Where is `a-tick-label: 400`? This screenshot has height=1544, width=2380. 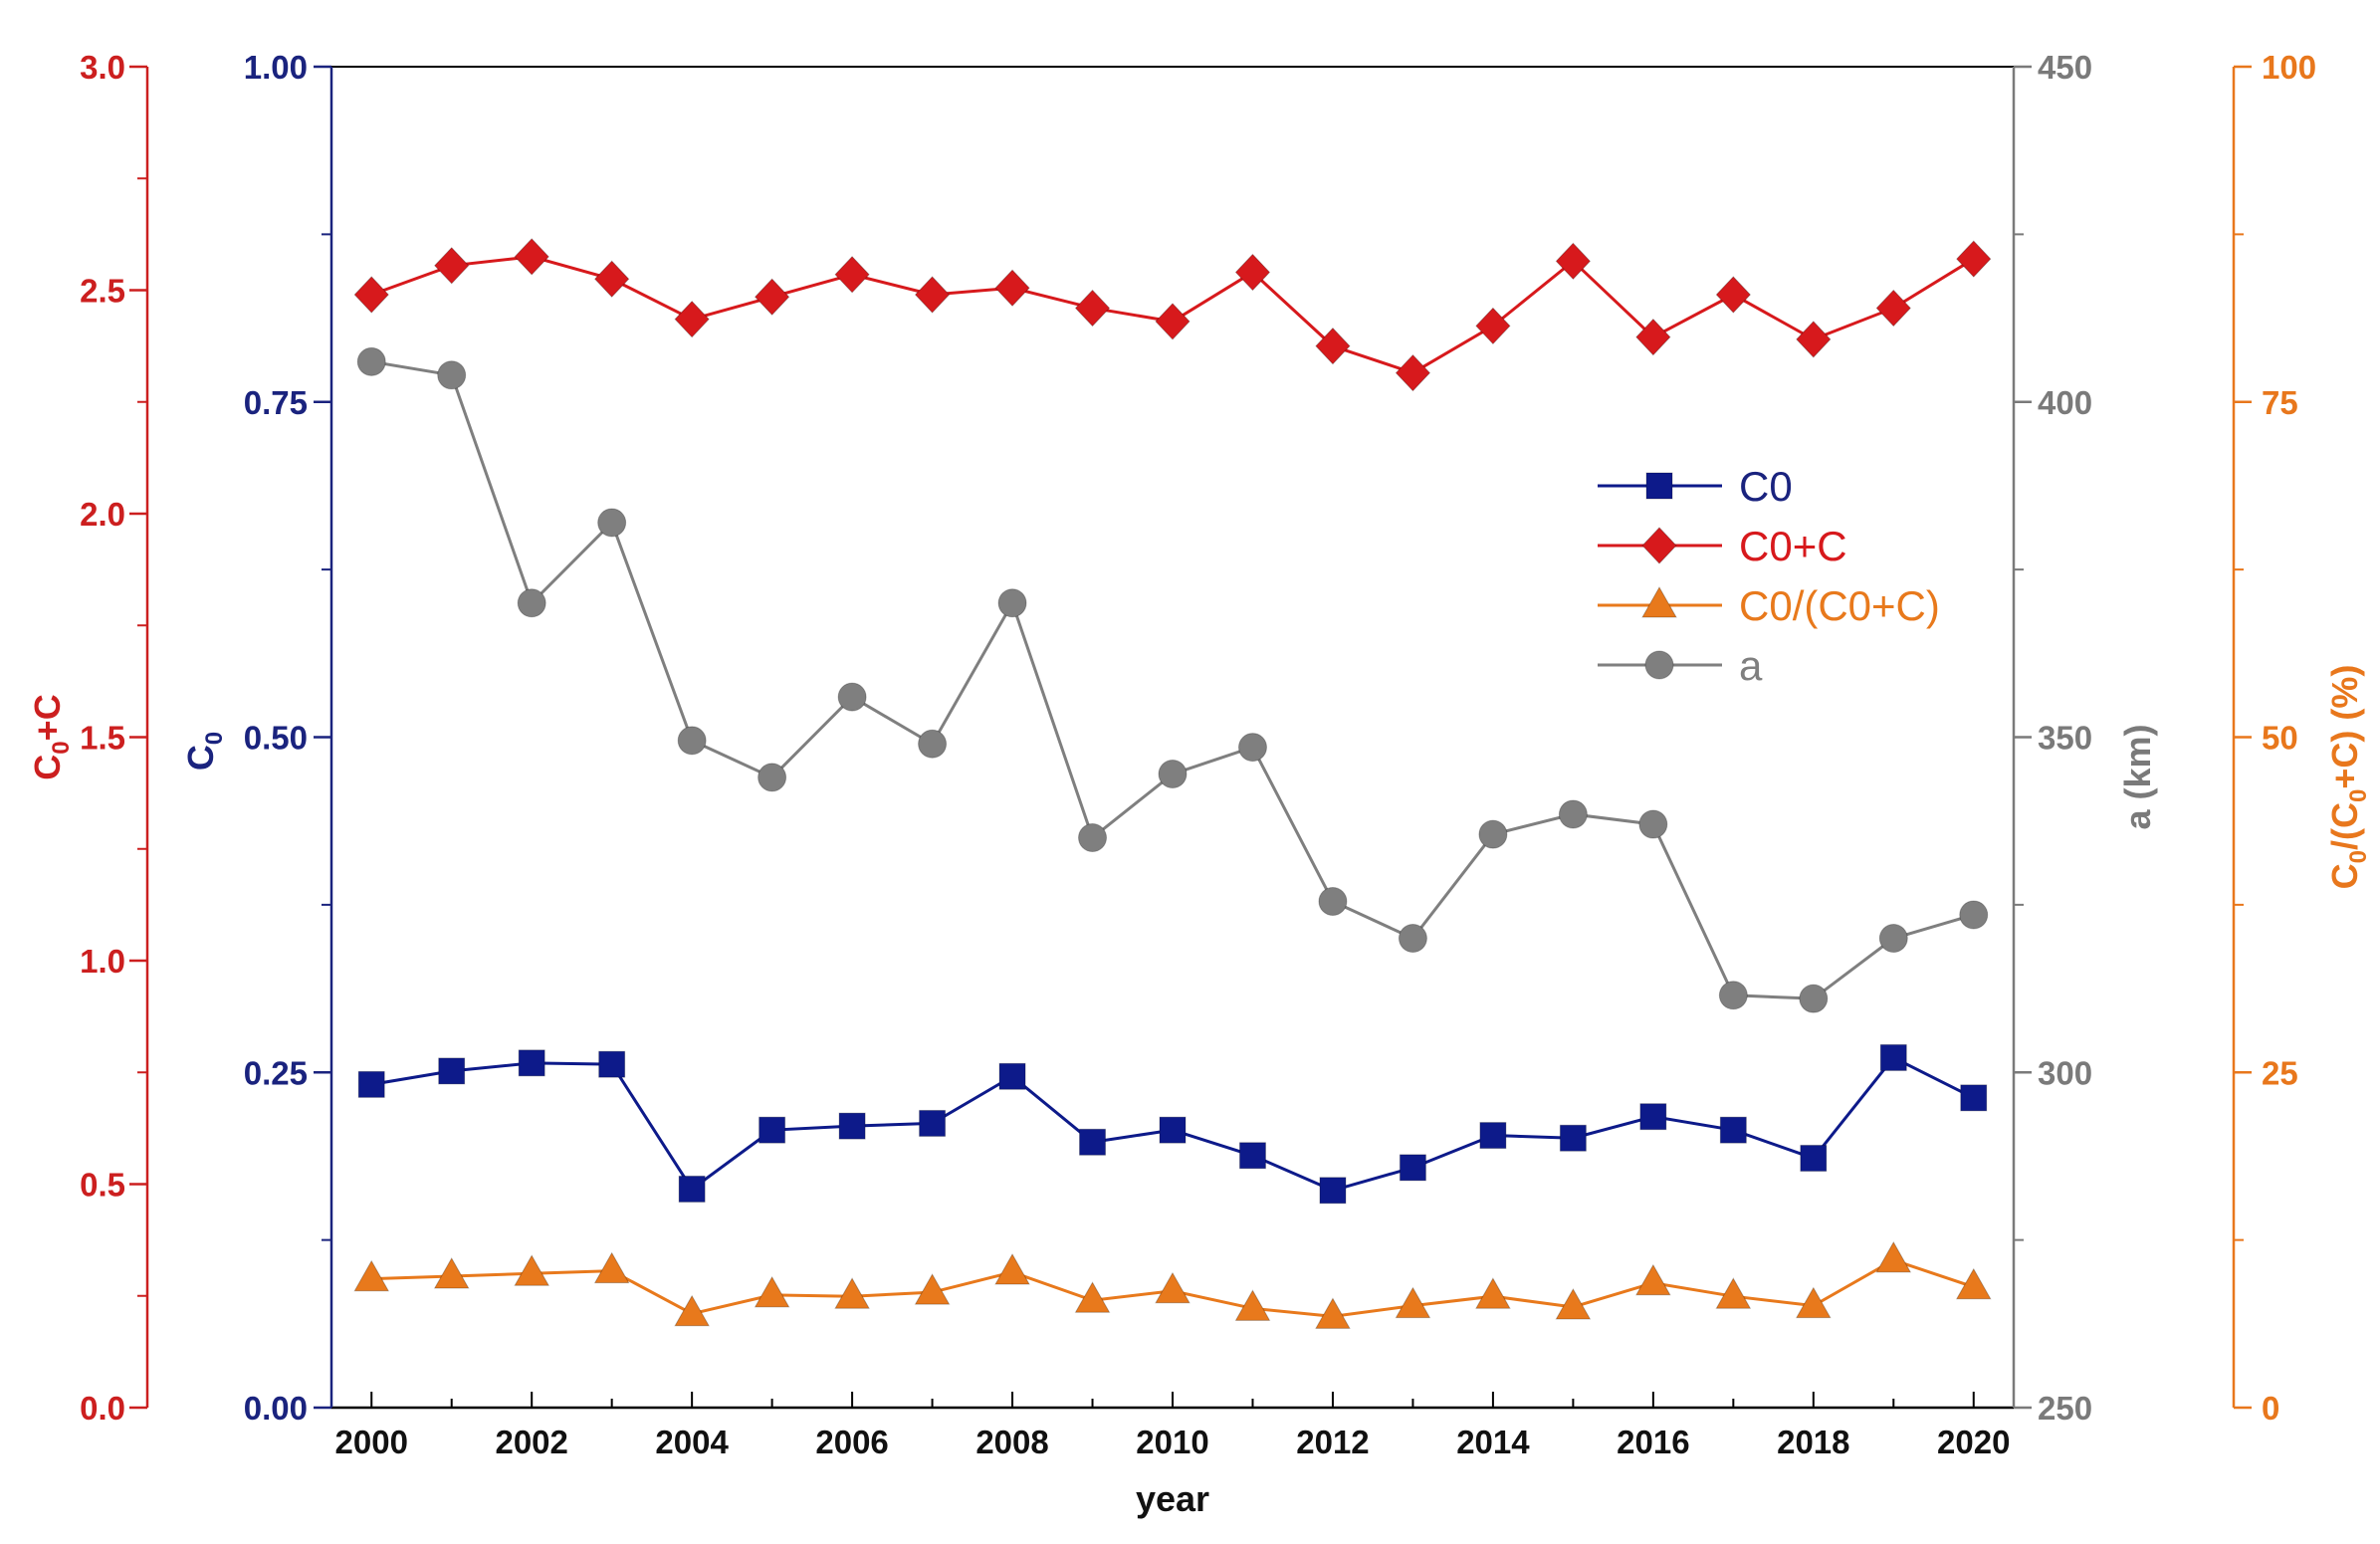 a-tick-label: 400 is located at coordinates (2065, 402).